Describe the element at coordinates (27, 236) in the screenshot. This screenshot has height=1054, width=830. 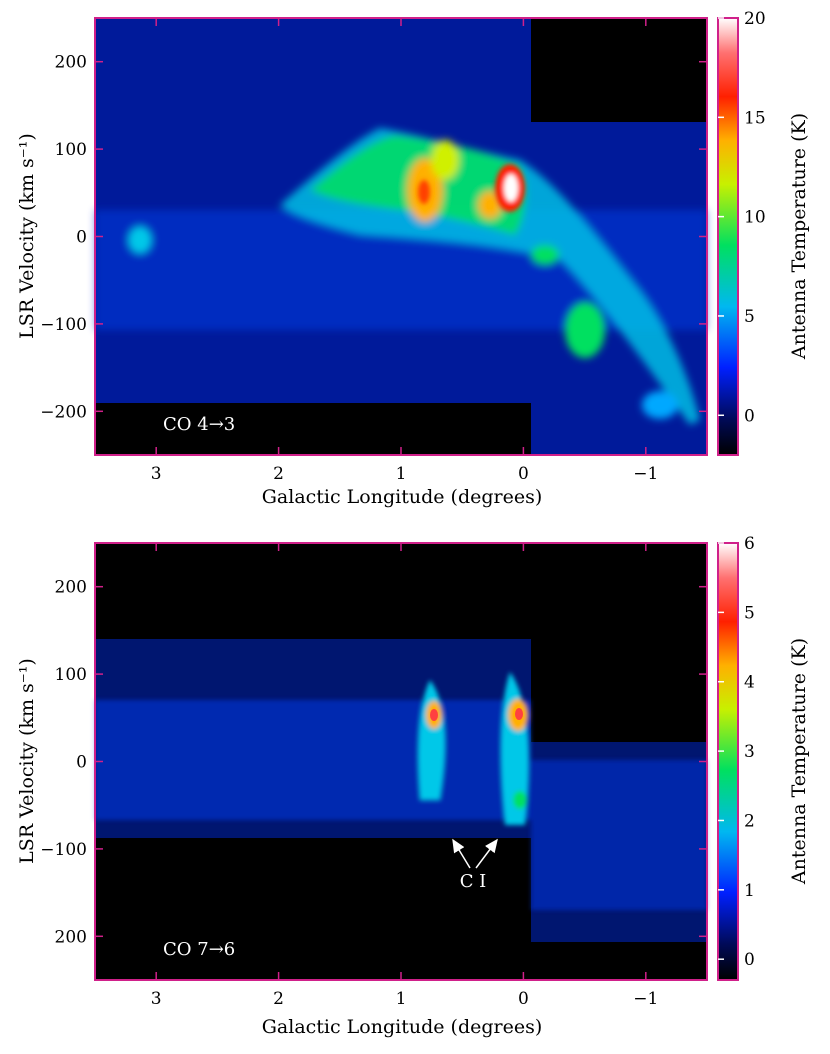
I see `y-axis-title-co43: LSR Velocity (km s⁻¹)` at that location.